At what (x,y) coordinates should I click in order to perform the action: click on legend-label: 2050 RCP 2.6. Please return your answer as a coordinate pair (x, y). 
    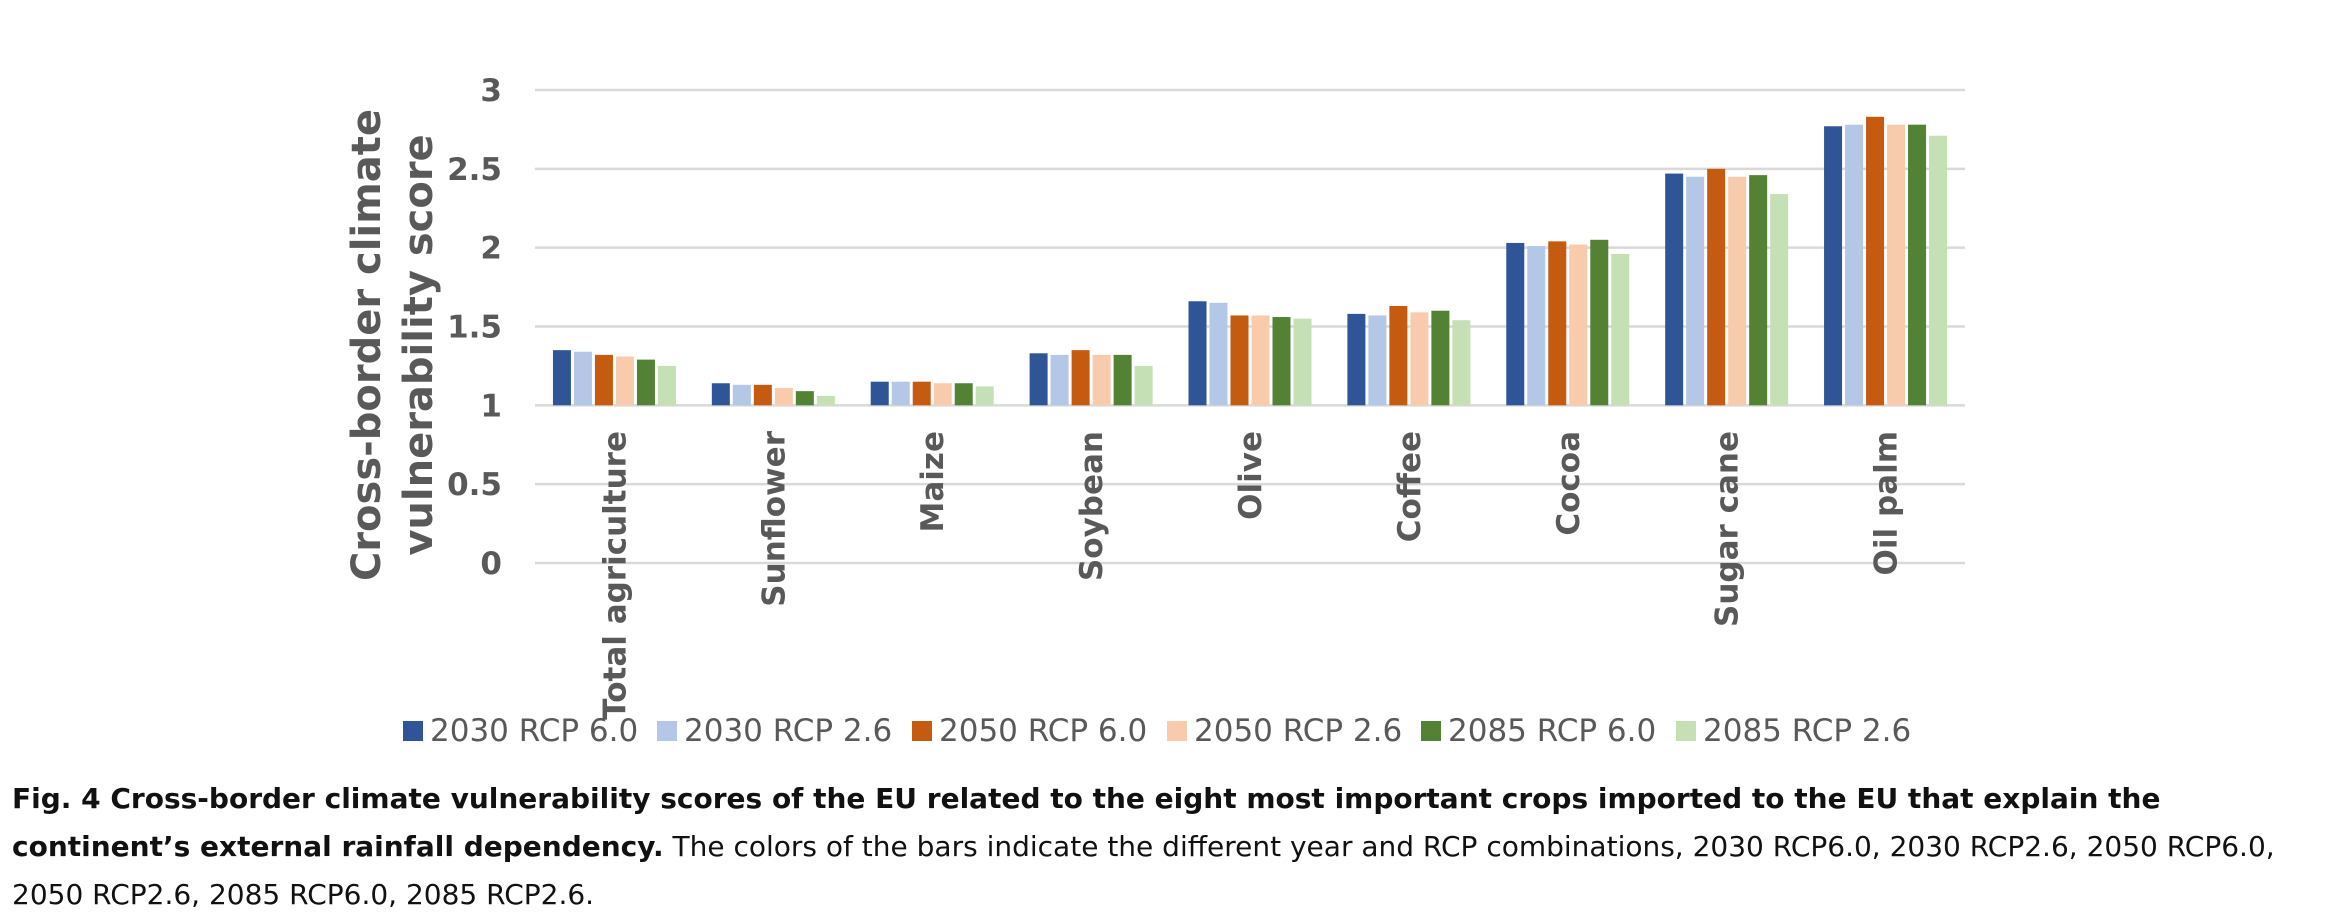
    Looking at the image, I should click on (1298, 731).